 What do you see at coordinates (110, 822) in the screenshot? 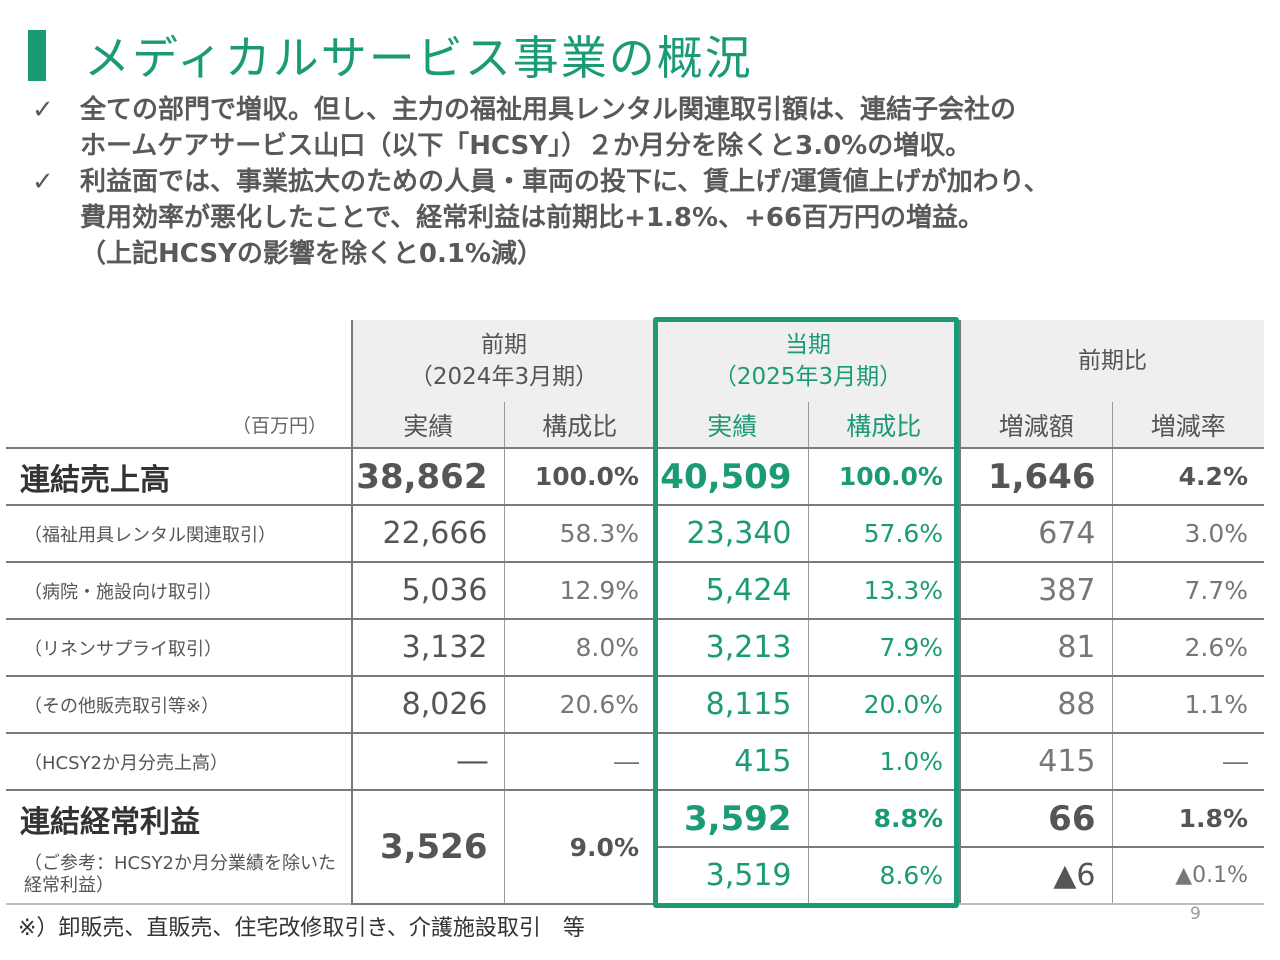
I see `row-label: 連結経常利益` at bounding box center [110, 822].